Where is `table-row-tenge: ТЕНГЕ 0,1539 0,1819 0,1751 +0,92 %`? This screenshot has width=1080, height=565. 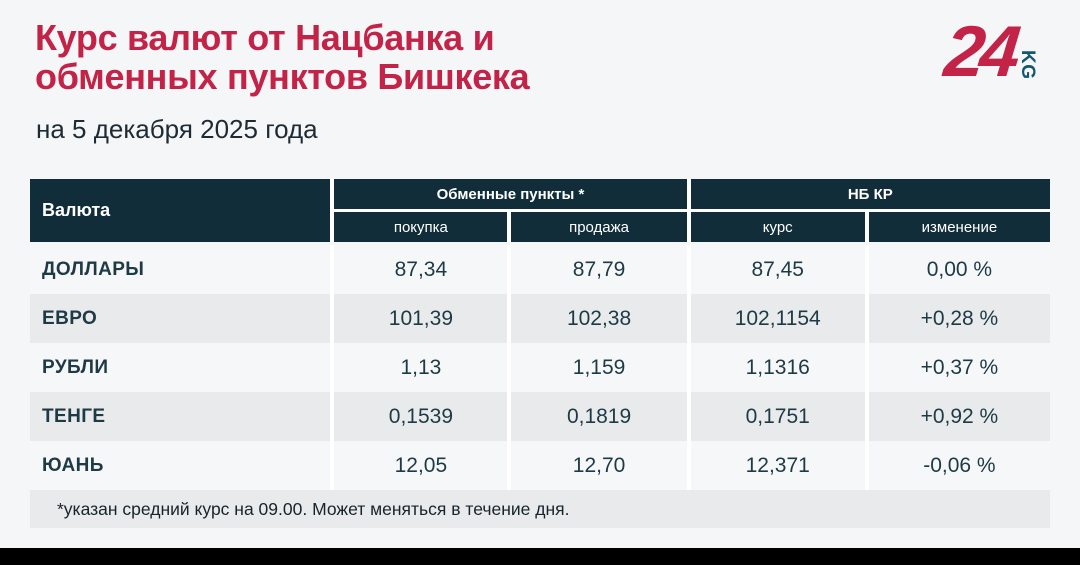
table-row-tenge: ТЕНГЕ 0,1539 0,1819 0,1751 +0,92 % is located at coordinates (540, 416).